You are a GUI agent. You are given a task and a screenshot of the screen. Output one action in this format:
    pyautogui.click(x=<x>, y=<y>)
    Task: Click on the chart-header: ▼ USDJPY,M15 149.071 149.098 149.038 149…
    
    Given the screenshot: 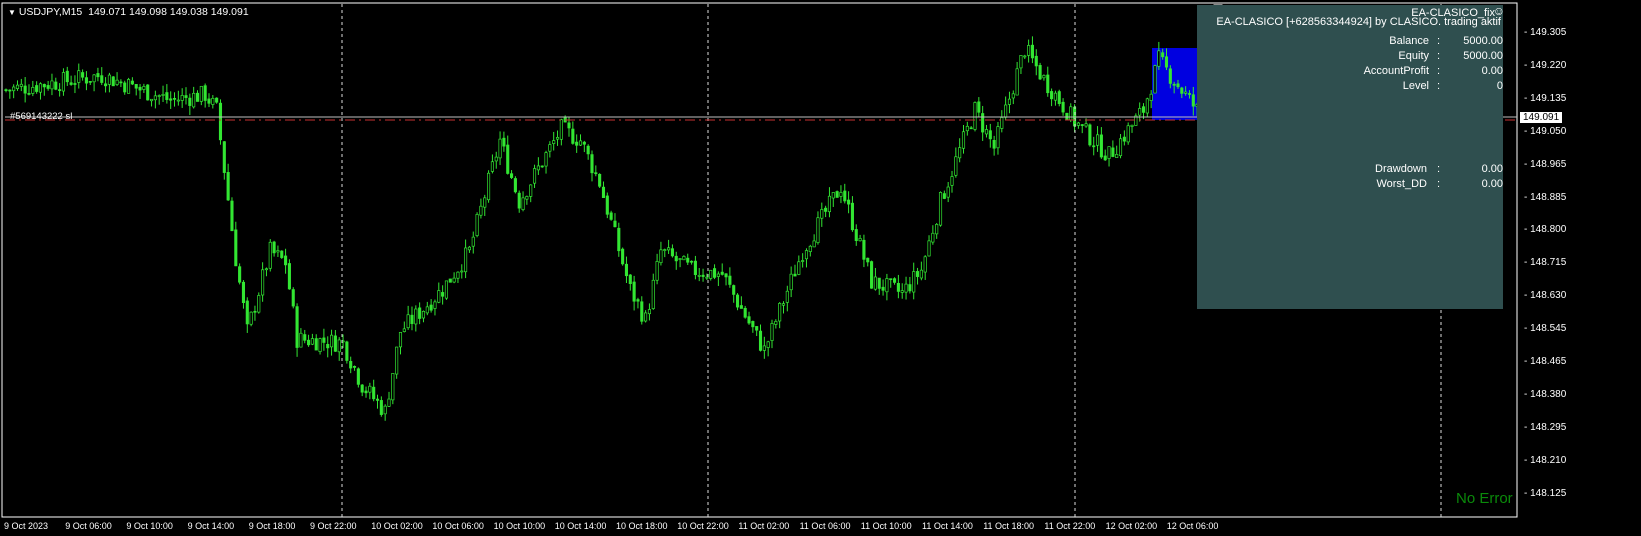 What is the action you would take?
    pyautogui.click(x=128, y=12)
    